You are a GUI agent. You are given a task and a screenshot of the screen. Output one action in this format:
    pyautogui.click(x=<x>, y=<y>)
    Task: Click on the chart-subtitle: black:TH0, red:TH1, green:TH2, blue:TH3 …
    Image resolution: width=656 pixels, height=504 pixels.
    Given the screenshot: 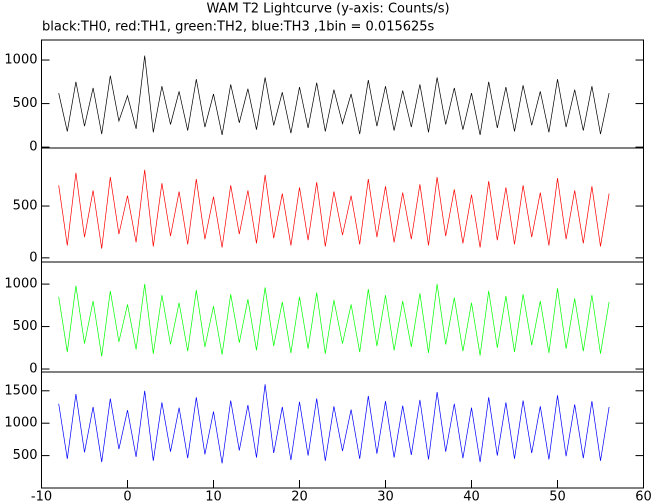 What is the action you would take?
    pyautogui.click(x=238, y=27)
    